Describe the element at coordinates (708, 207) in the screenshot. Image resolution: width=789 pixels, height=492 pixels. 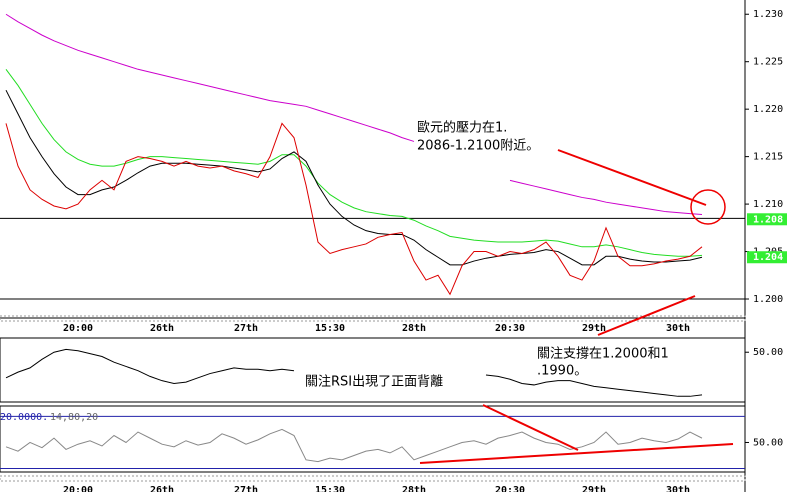
I see `highlight-circle` at that location.